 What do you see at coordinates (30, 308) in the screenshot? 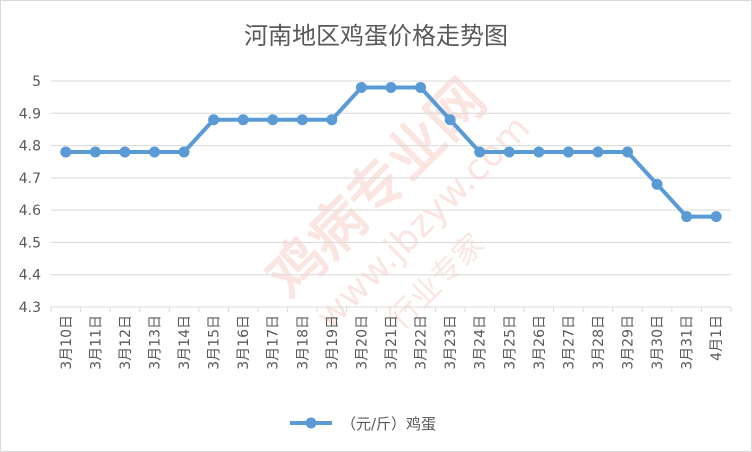
I see `y-tick-label: 4.3` at bounding box center [30, 308].